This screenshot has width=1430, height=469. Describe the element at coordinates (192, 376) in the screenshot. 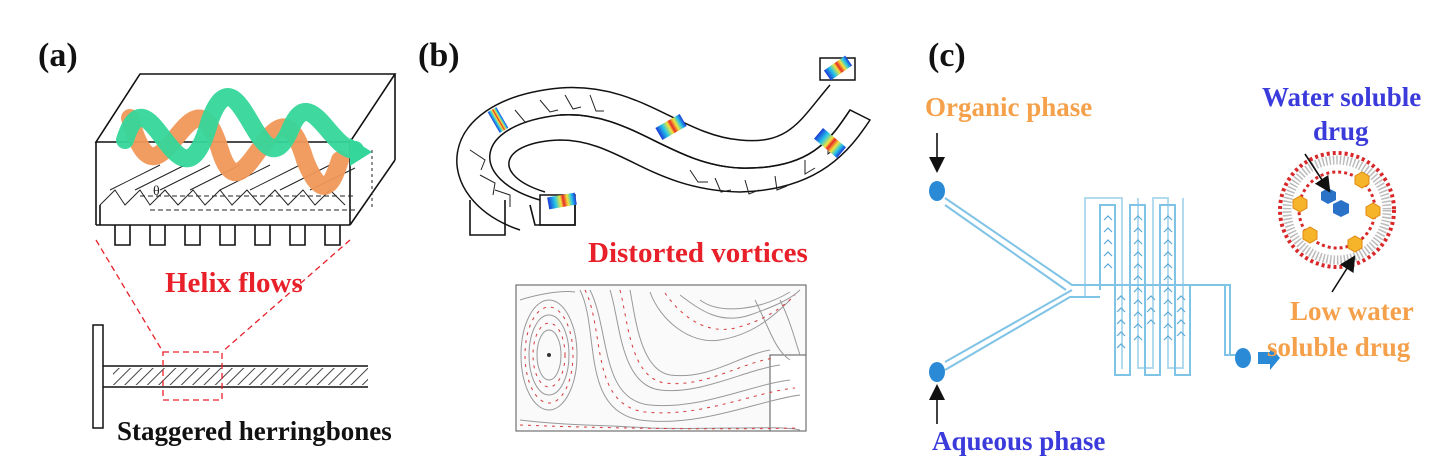

I see `zoom-box` at that location.